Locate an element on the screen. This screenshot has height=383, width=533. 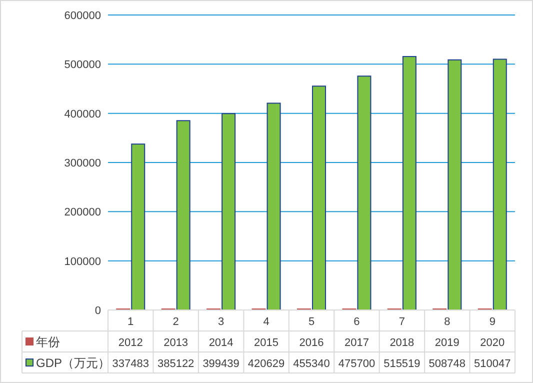
x-tick-label: 6 is located at coordinates (357, 322).